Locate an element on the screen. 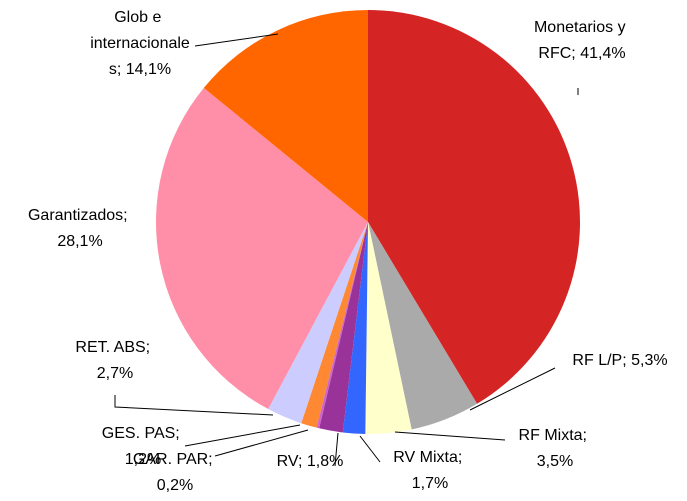 Image resolution: width=687 pixels, height=501 pixels. data-label: Monetarios y RFC; 41,4% is located at coordinates (582, 40).